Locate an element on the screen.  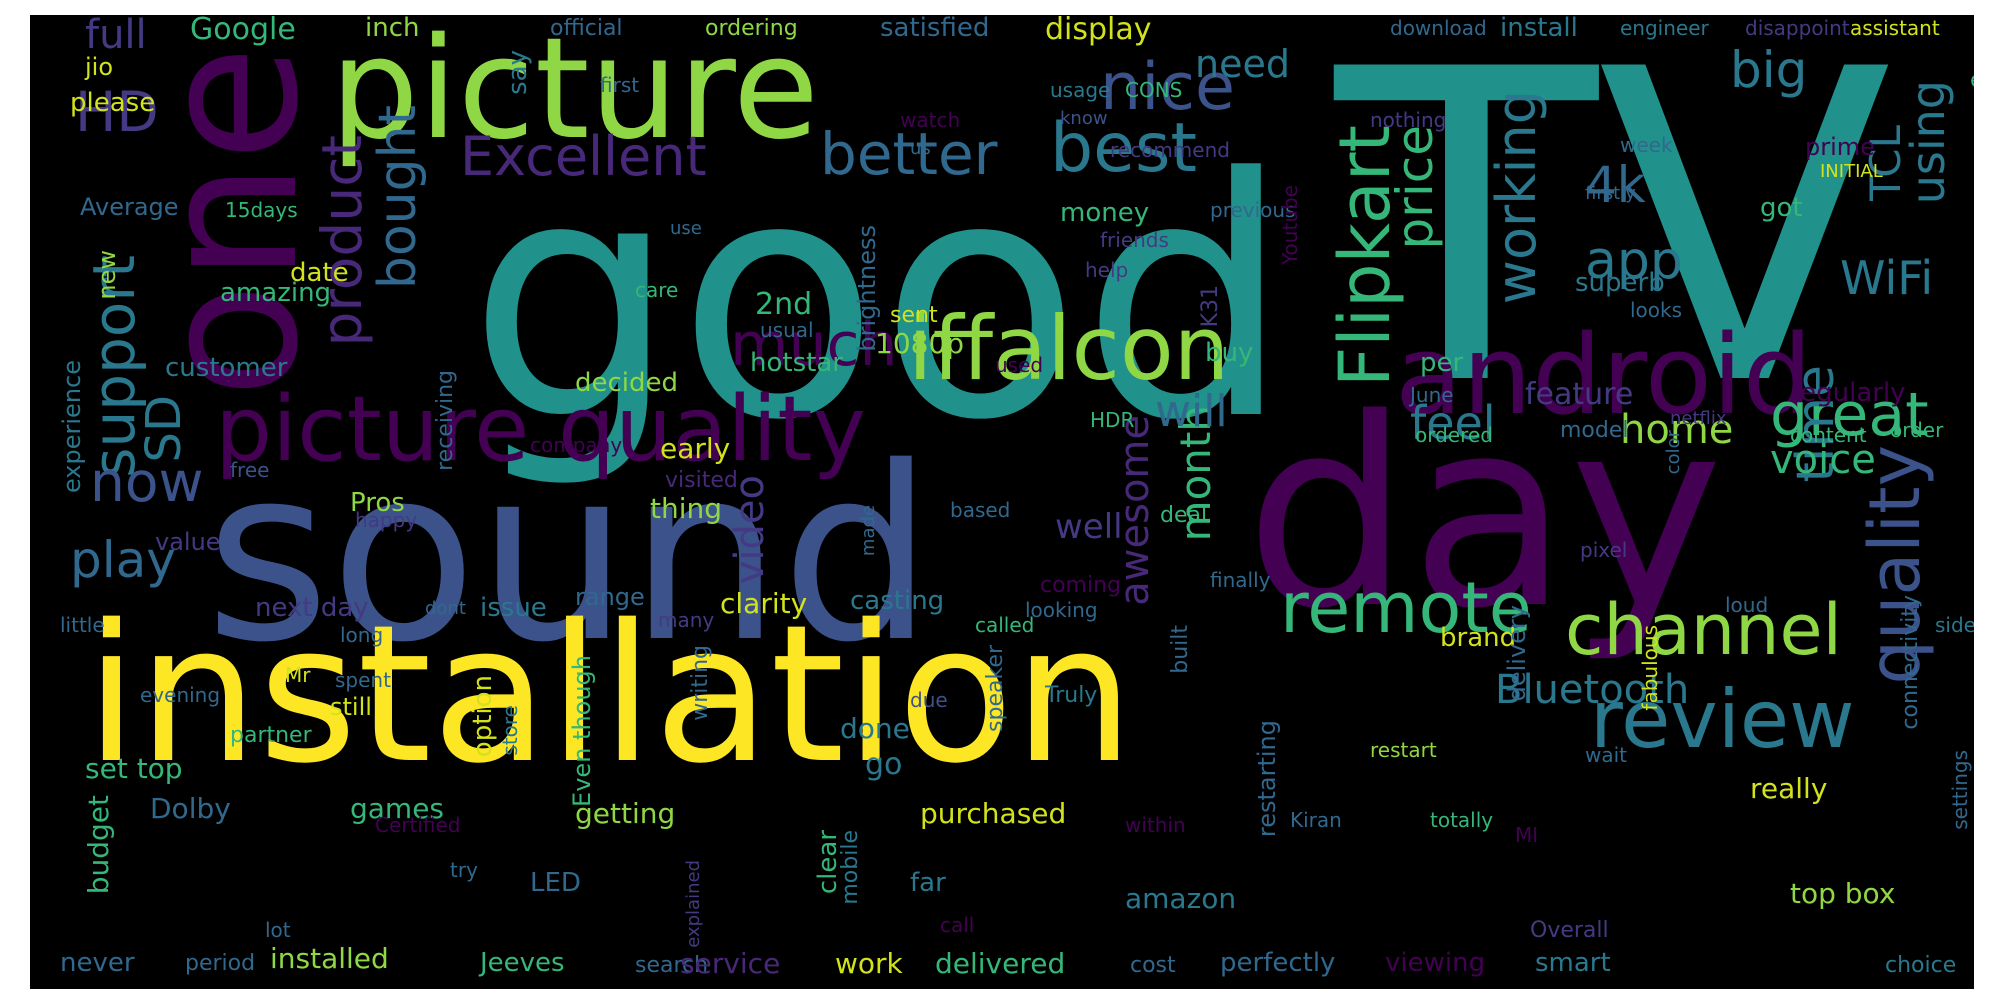
word-official: official is located at coordinates (586, 28).